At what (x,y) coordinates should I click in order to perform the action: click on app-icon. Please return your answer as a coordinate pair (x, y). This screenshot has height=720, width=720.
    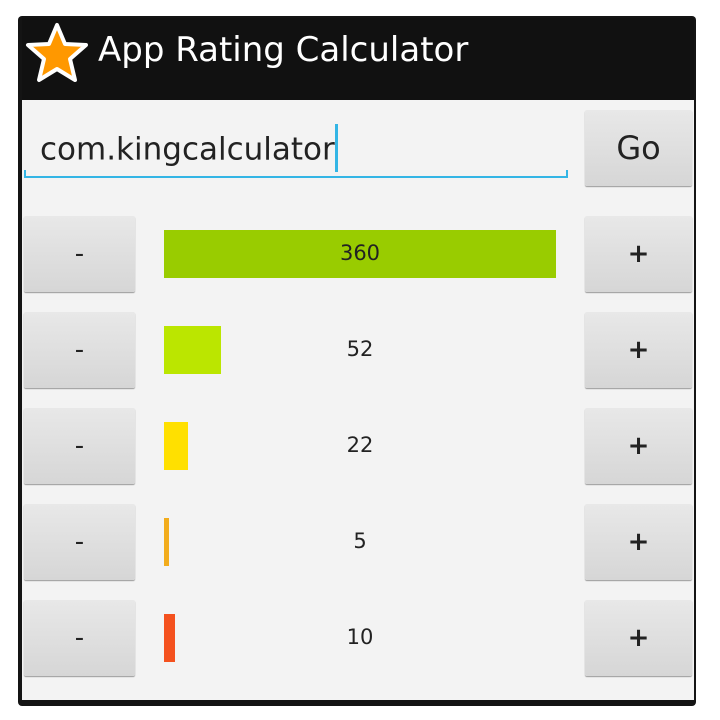
    Looking at the image, I should click on (57, 52).